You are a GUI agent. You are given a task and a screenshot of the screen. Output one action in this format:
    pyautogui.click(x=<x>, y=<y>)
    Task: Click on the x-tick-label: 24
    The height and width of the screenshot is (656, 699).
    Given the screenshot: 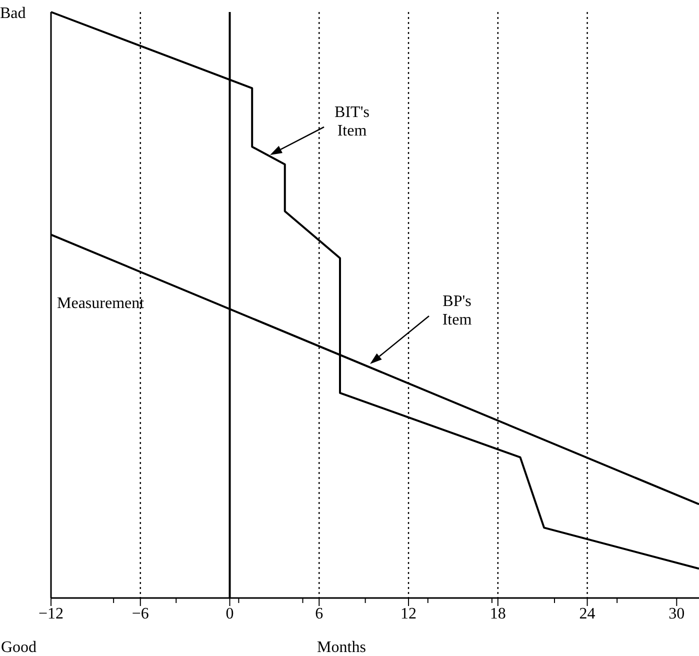 What is the action you would take?
    pyautogui.click(x=587, y=614)
    